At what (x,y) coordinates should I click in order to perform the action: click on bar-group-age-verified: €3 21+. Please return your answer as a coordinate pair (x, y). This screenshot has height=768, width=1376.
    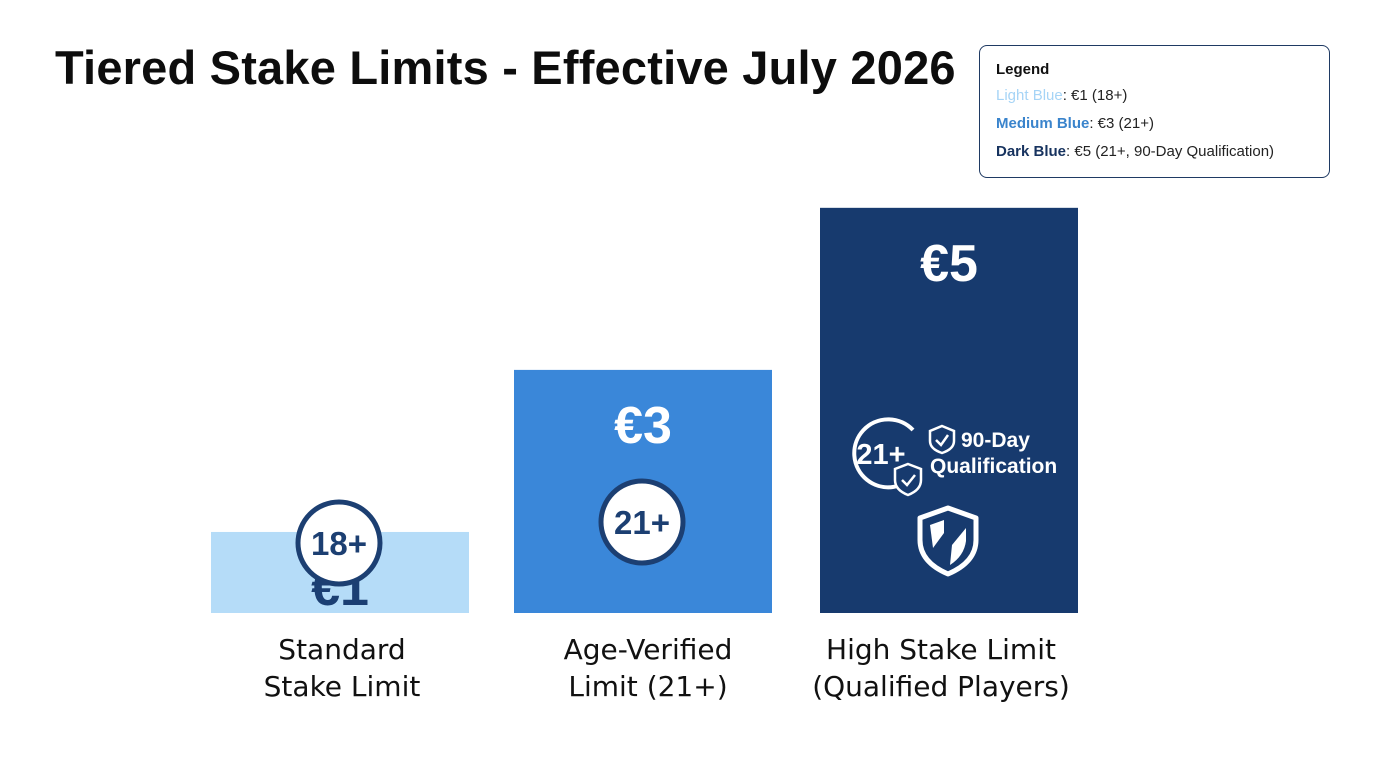
    Looking at the image, I should click on (643, 491).